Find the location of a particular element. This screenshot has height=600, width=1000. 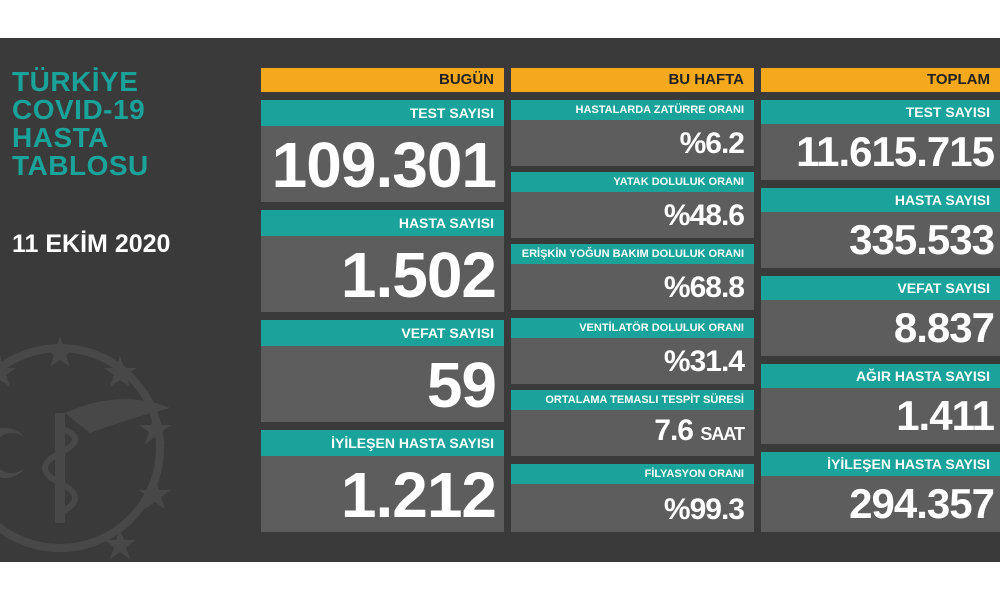

week-bed-occupancy-card: YATAK DOLULUK ORANI %48.6 is located at coordinates (632, 205).